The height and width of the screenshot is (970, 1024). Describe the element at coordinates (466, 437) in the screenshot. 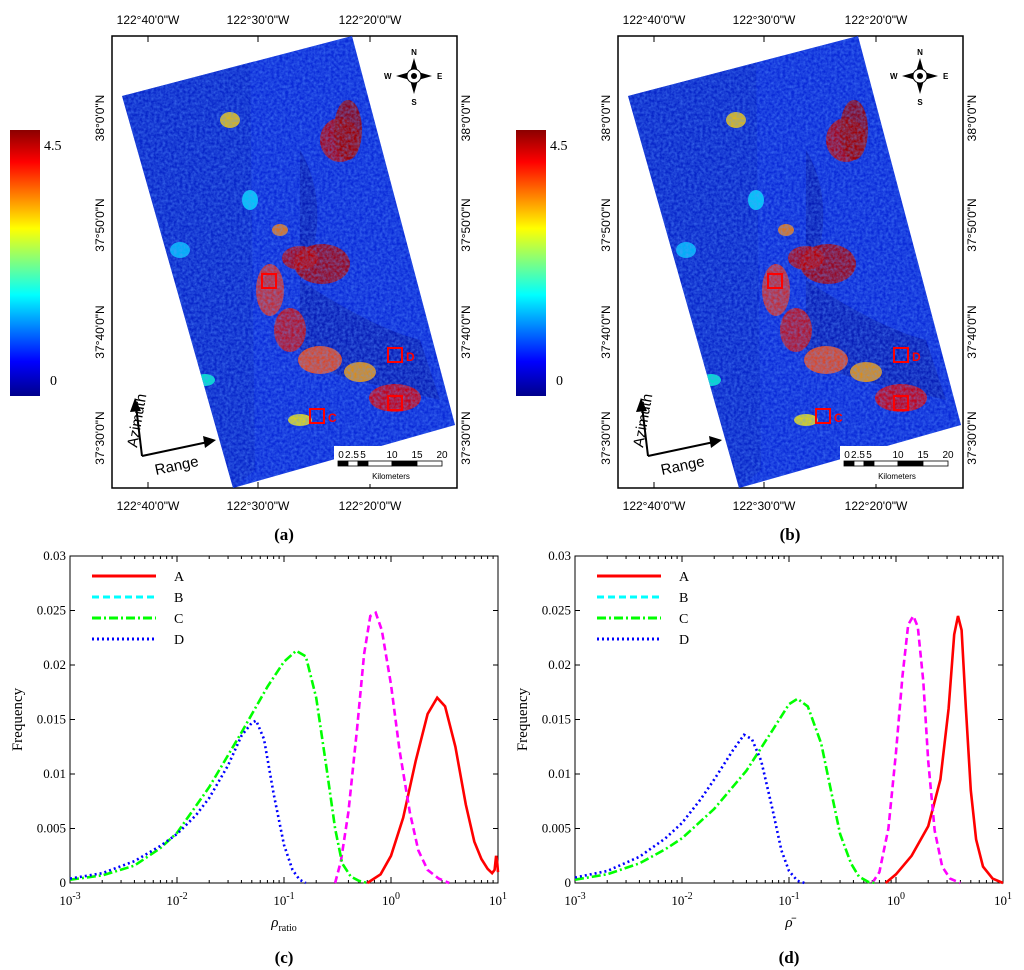

I see `lat-tick-right: 37°30'0"N` at that location.